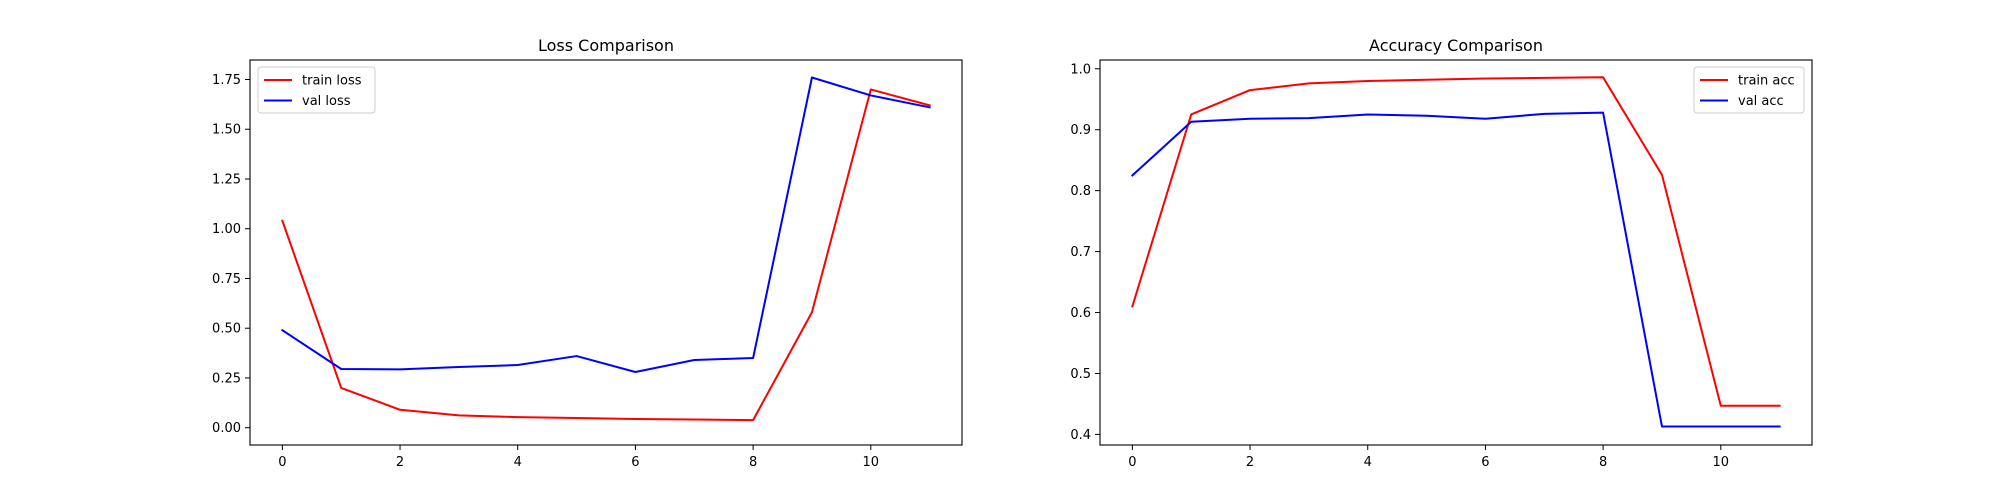 Image resolution: width=2000 pixels, height=500 pixels. What do you see at coordinates (226, 428) in the screenshot?
I see `y-tick-label: 0.00` at bounding box center [226, 428].